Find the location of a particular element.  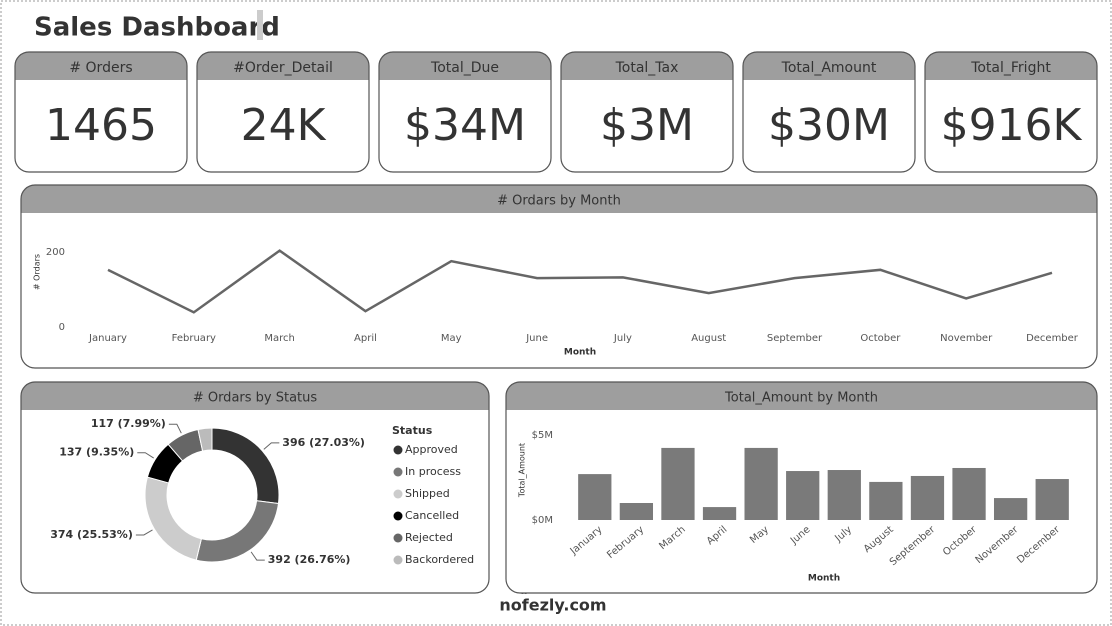

legend-label: Backordered is located at coordinates (439, 559).